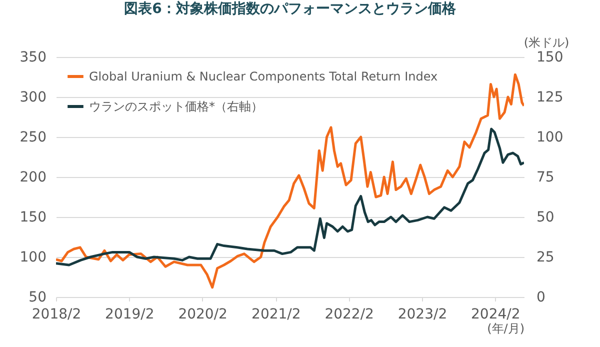 This screenshot has width=600, height=347. I want to click on y-tick-label: 150, so click(33, 218).